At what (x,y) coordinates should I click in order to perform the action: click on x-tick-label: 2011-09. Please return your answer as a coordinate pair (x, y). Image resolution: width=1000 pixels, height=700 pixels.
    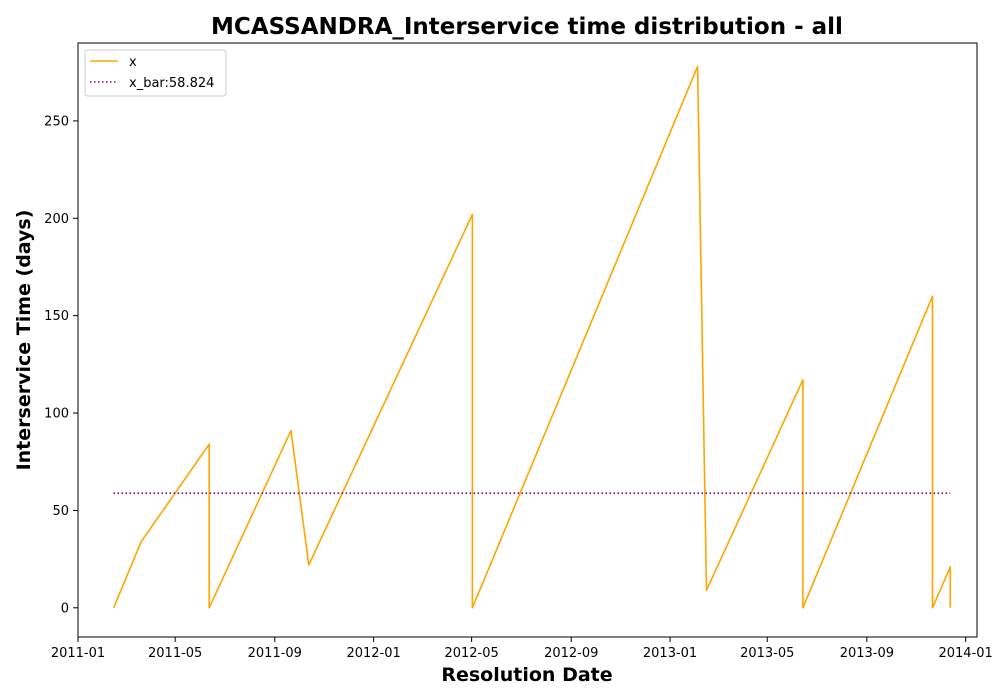
    Looking at the image, I should click on (275, 653).